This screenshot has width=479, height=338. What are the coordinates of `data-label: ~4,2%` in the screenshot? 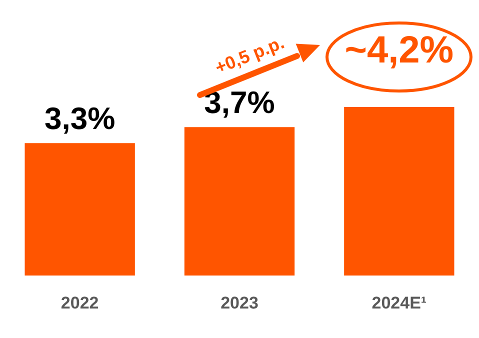 It's located at (399, 51).